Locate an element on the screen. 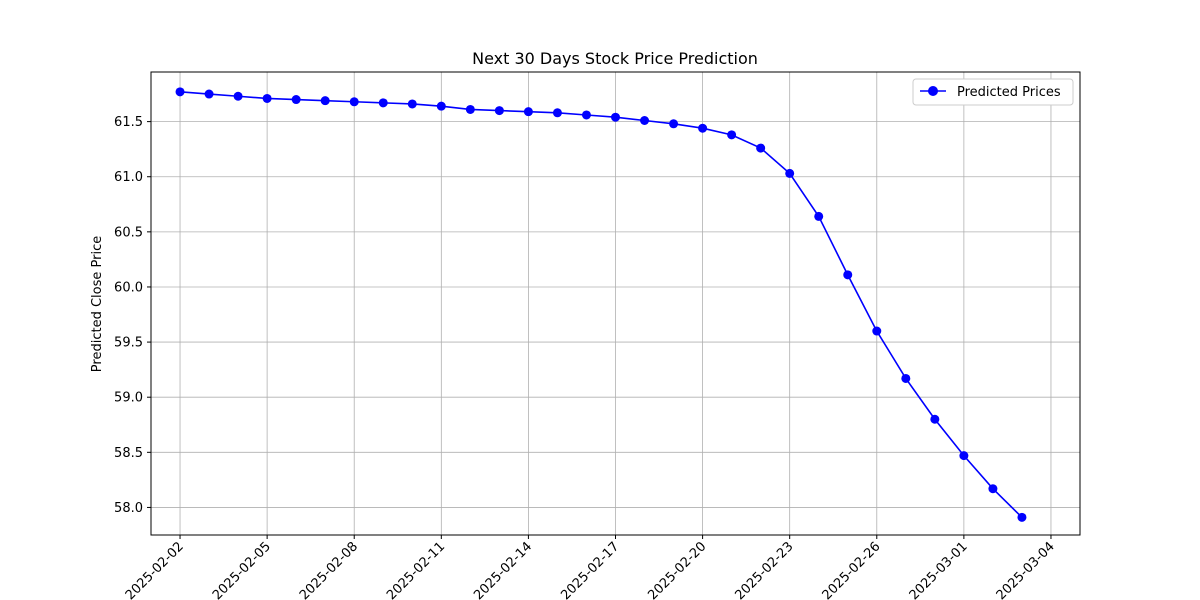 Image resolution: width=1200 pixels, height=600 pixels. y-axis-label: Predicted Close Price is located at coordinates (97, 304).